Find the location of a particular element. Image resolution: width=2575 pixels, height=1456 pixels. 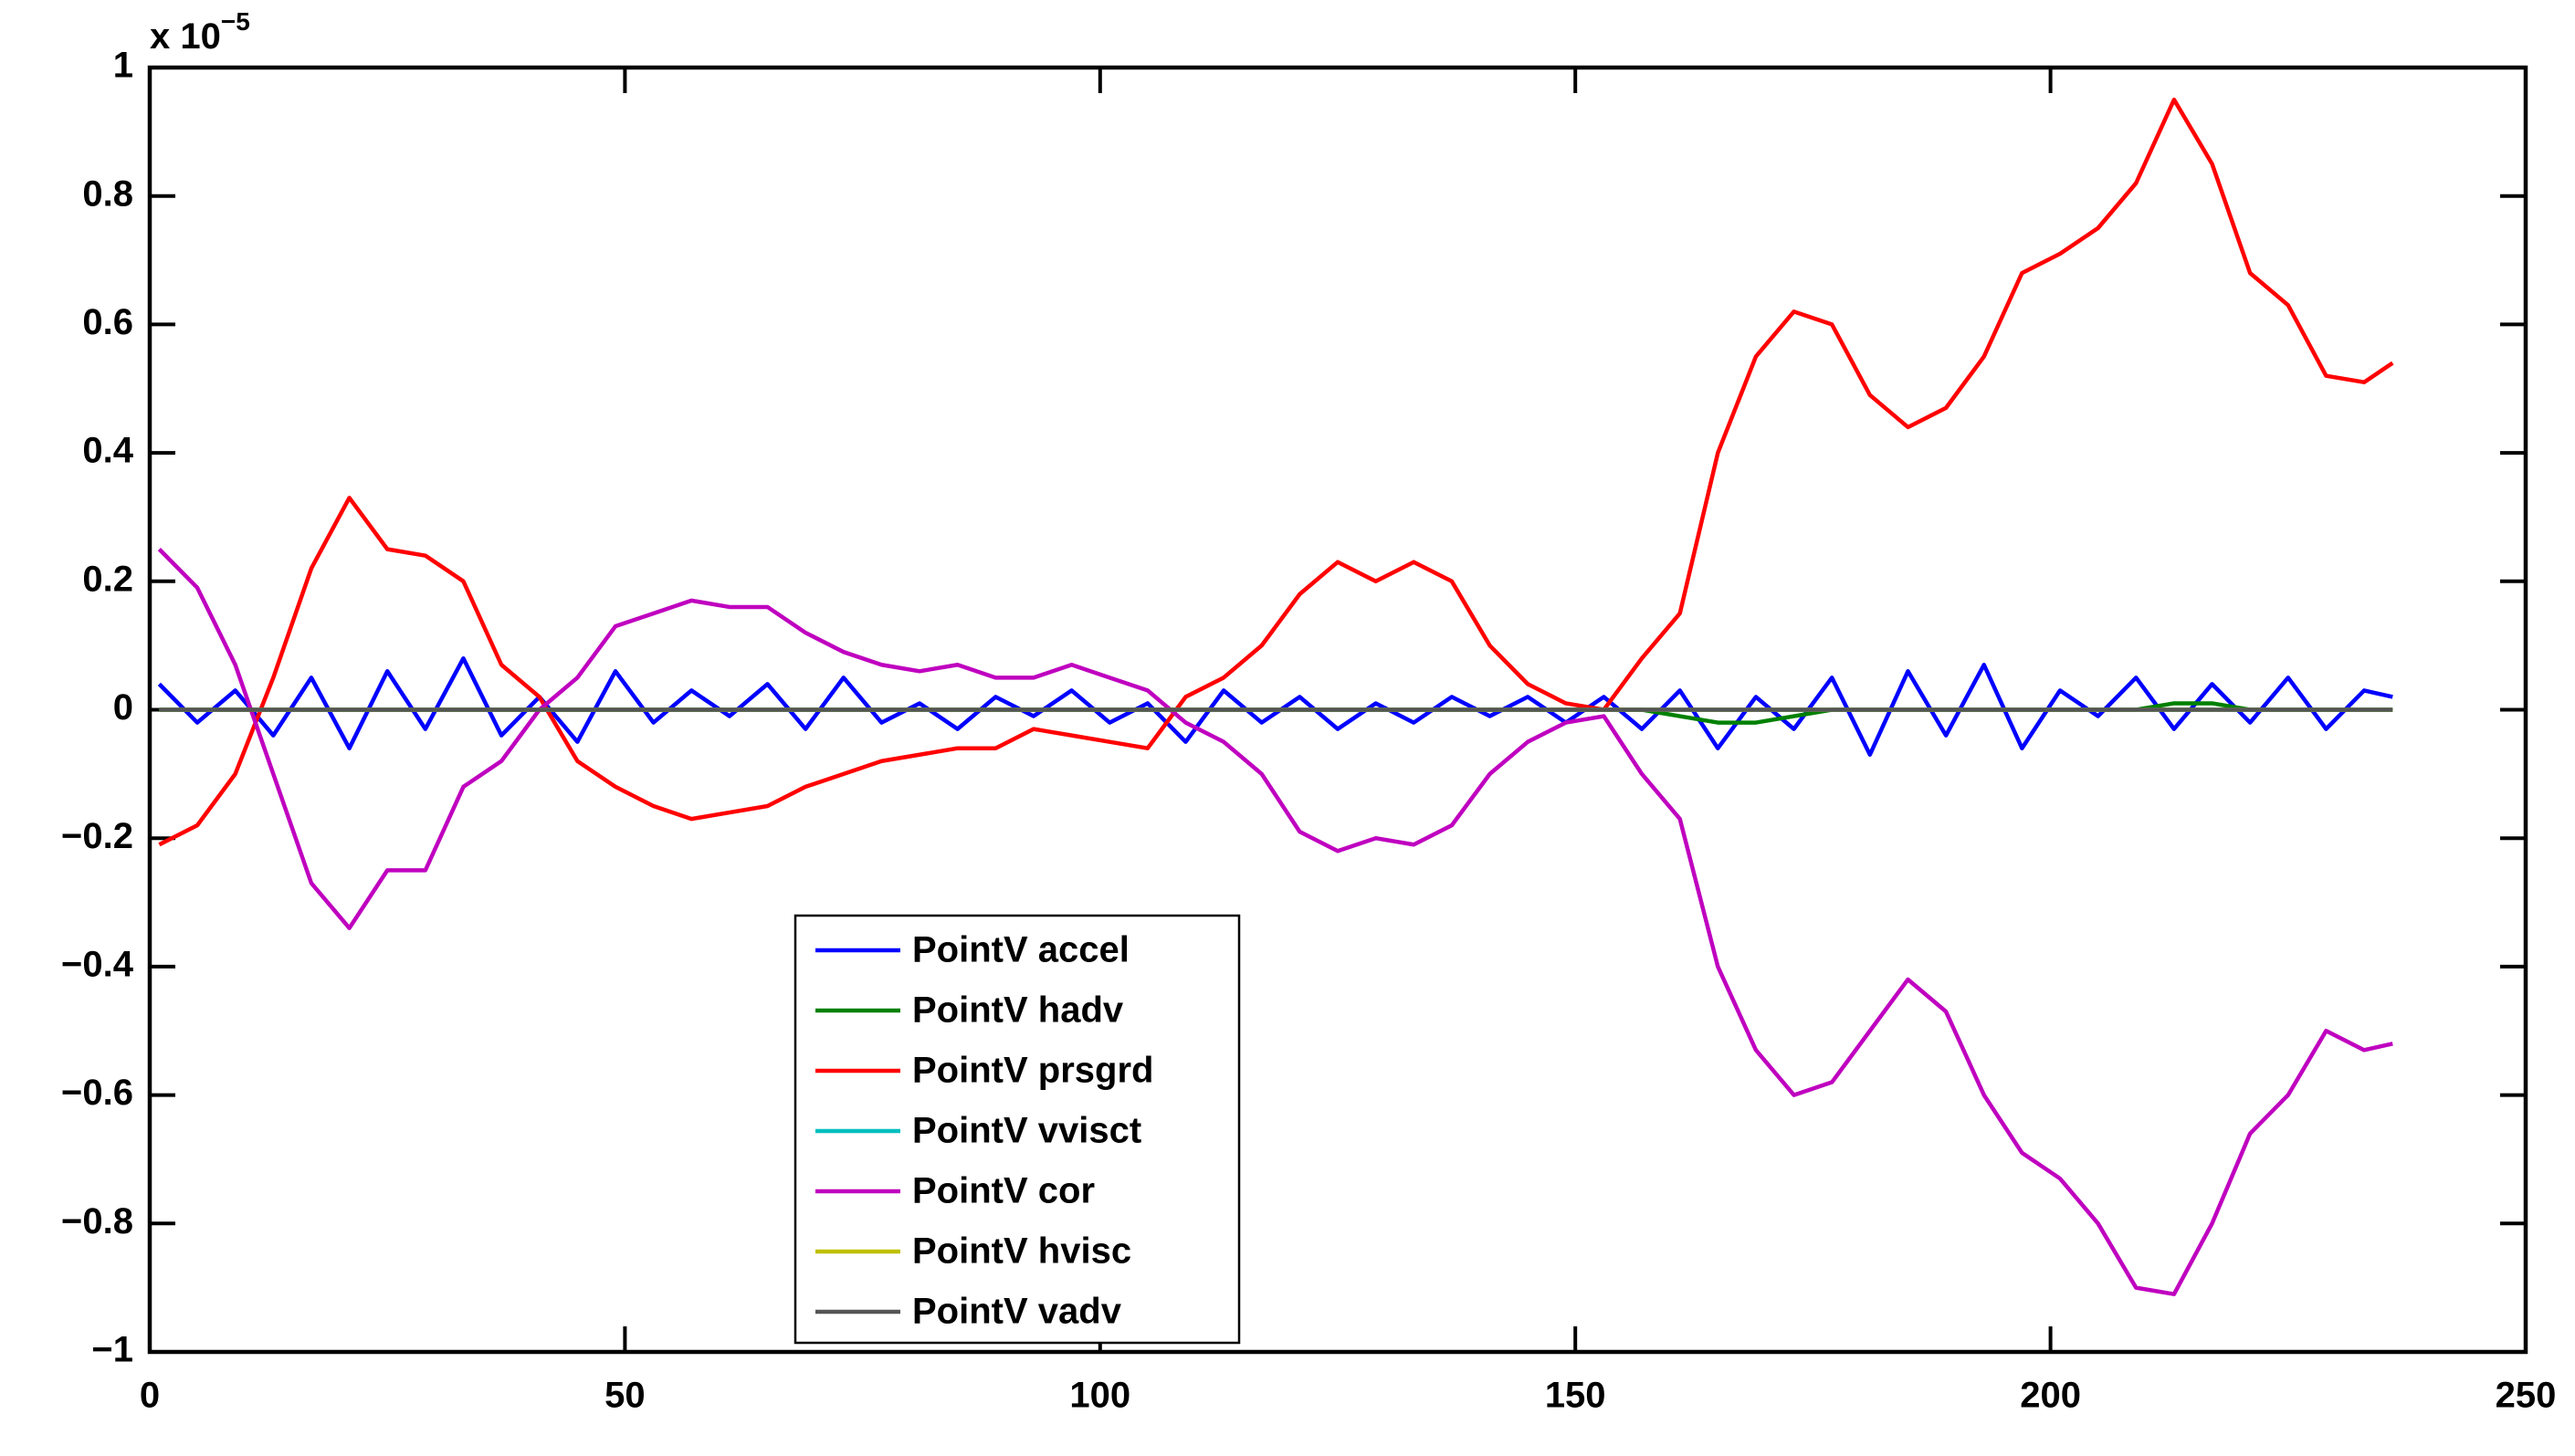

legend-label: PointV cor is located at coordinates (1004, 1191).